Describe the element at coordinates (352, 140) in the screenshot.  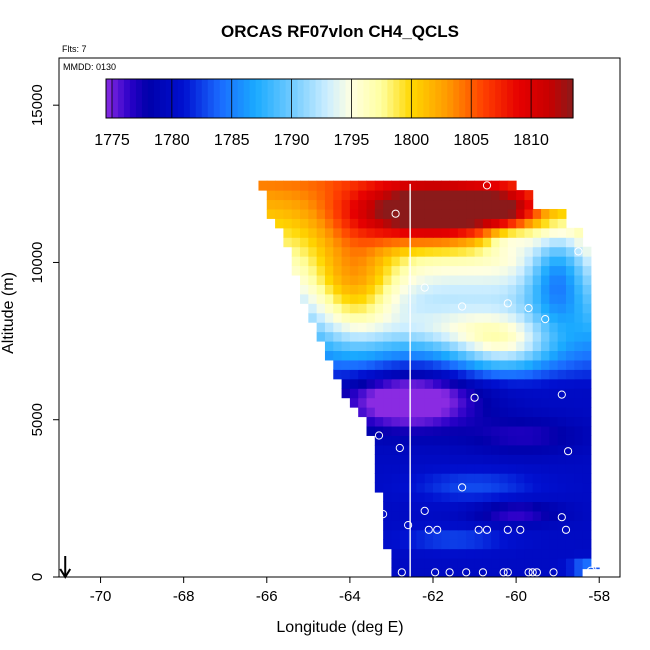
I see `colorbar-tick-label: 1795` at that location.